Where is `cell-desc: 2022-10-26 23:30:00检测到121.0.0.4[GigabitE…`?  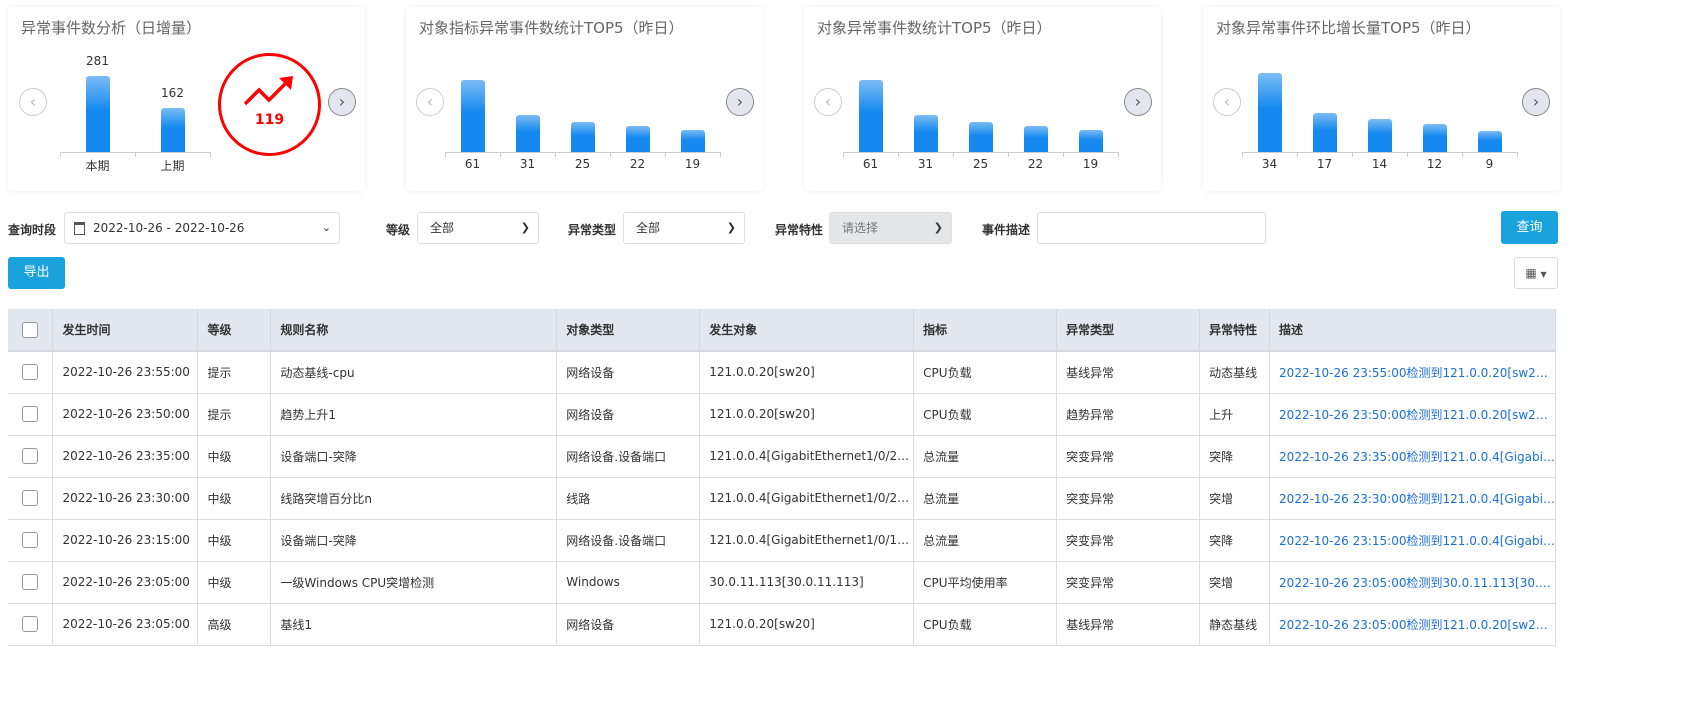 cell-desc: 2022-10-26 23:30:00检测到121.0.0.4[GigabitE… is located at coordinates (1412, 498).